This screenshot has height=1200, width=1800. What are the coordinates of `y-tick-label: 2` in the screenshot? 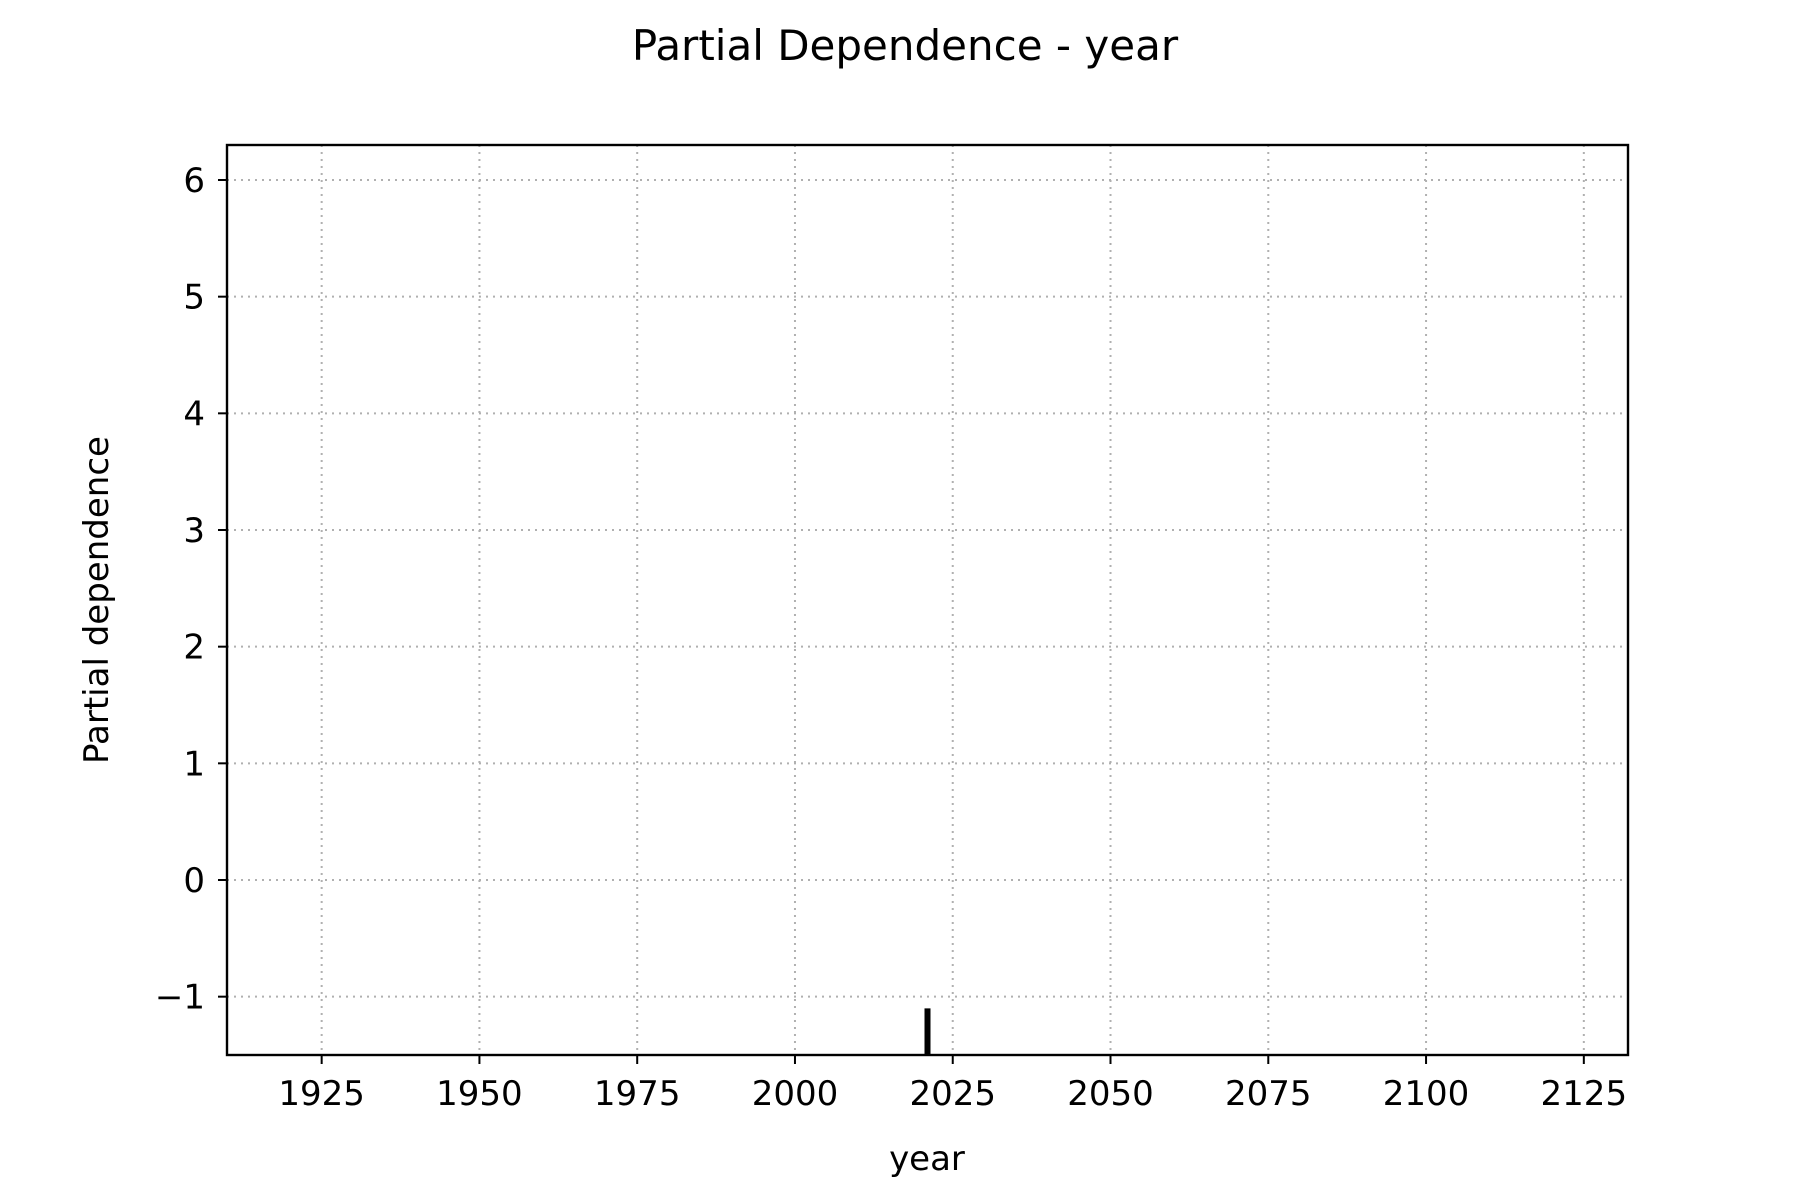 It's located at (194, 648).